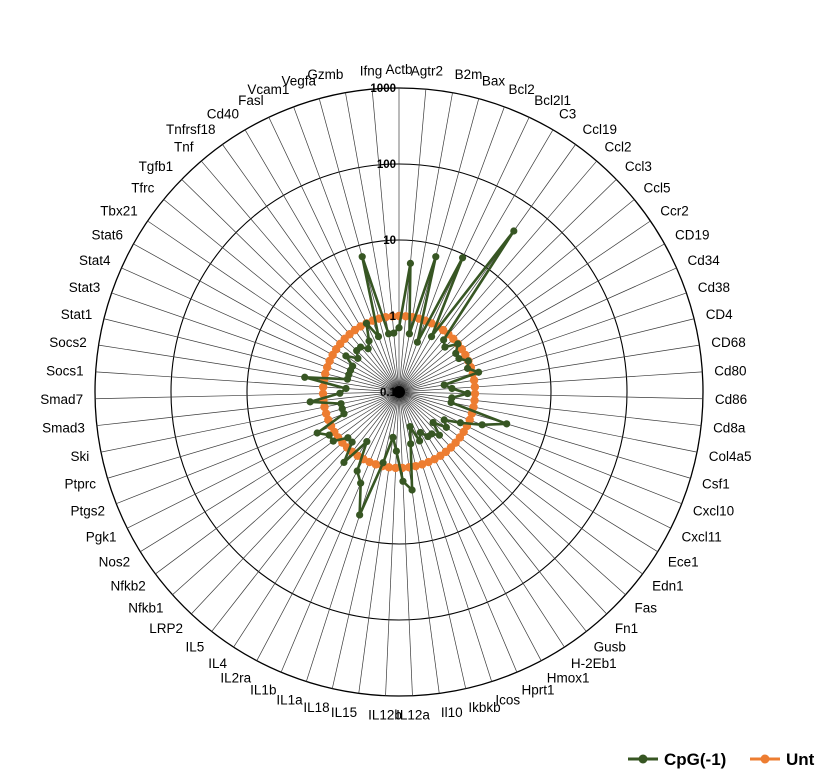 This screenshot has width=829, height=772. What do you see at coordinates (731, 399) in the screenshot?
I see `category-label: Cd86` at bounding box center [731, 399].